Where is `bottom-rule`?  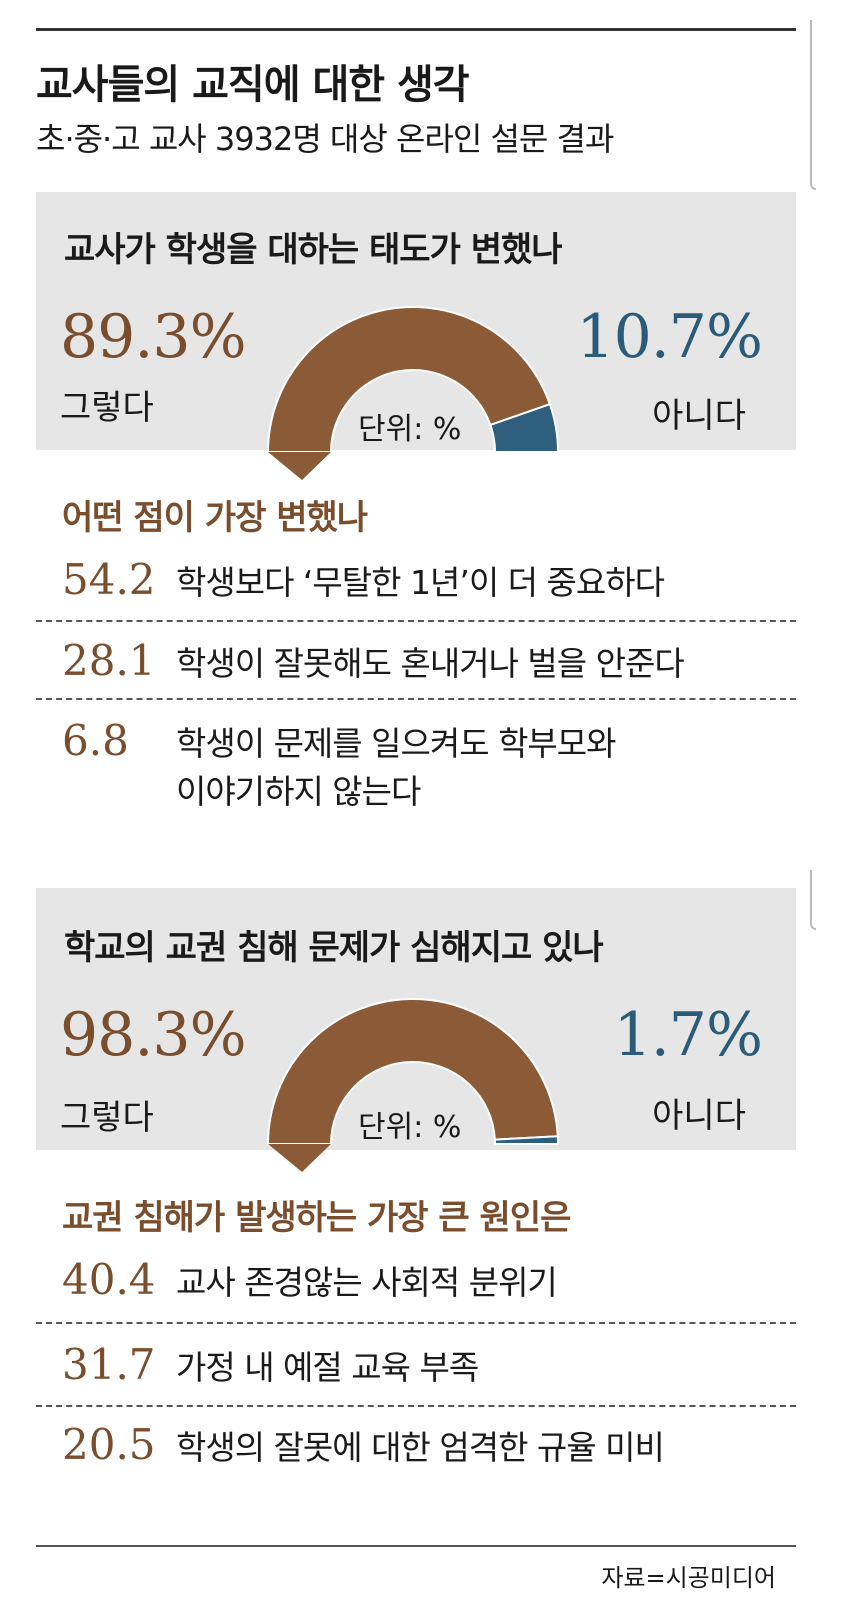
bottom-rule is located at coordinates (416, 1546).